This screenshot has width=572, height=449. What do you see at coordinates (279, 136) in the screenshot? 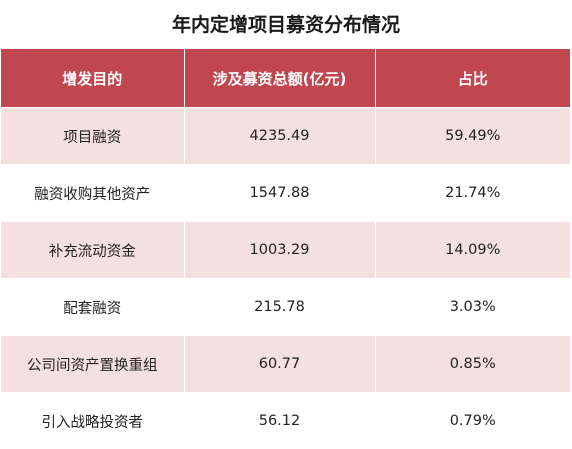
I see `cell-amount: 4235.49` at bounding box center [279, 136].